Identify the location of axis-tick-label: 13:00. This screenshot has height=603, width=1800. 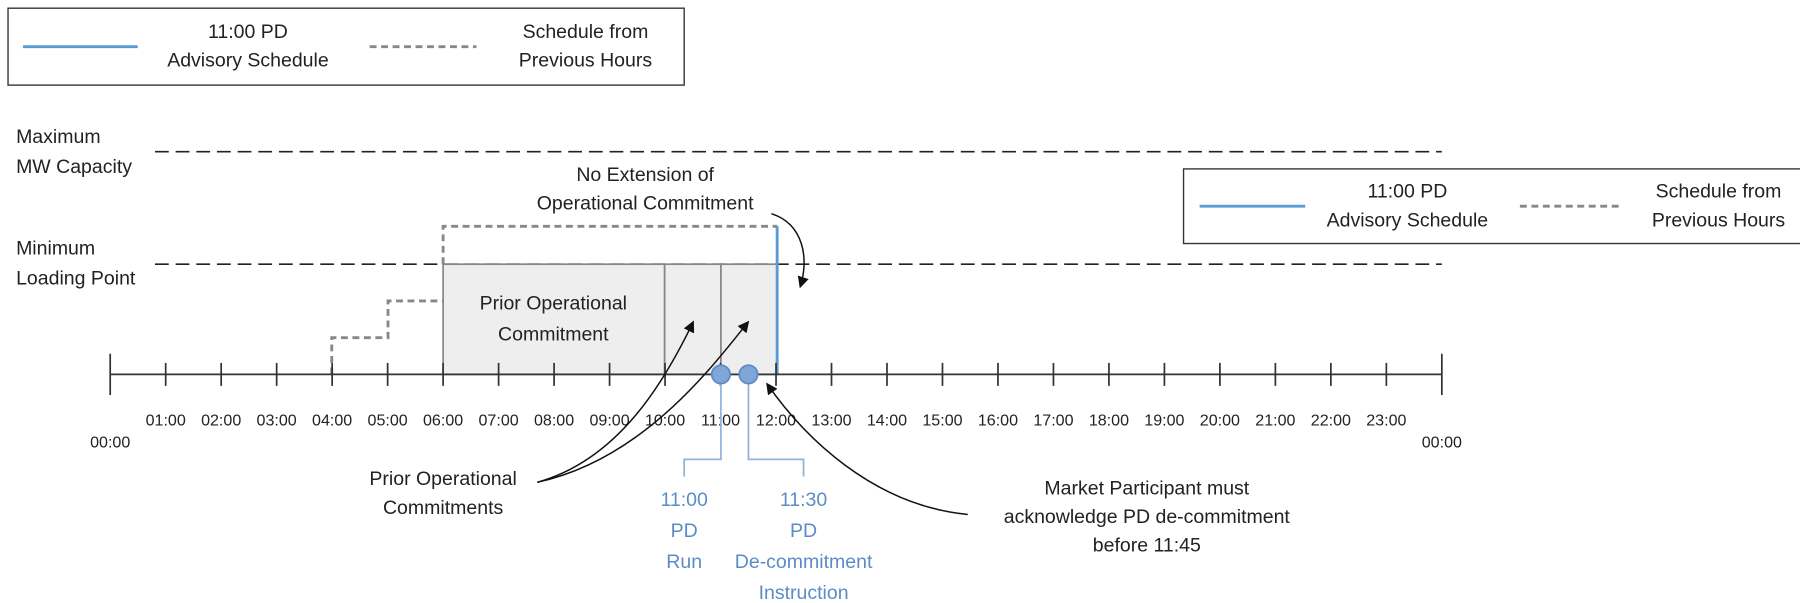
(831, 421).